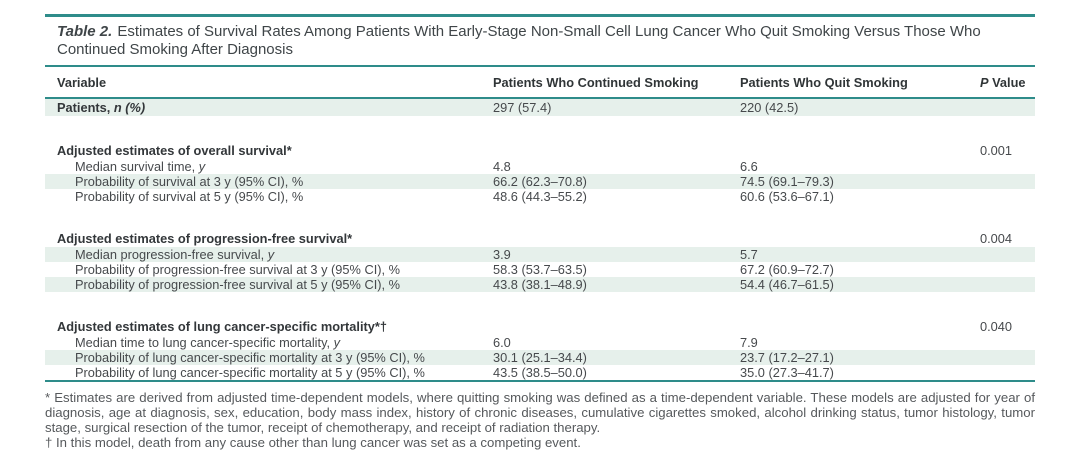 This screenshot has height=467, width=1080. Describe the element at coordinates (540, 166) in the screenshot. I see `table-row-median-survival: Median survival time, y 4.8 6.6` at that location.